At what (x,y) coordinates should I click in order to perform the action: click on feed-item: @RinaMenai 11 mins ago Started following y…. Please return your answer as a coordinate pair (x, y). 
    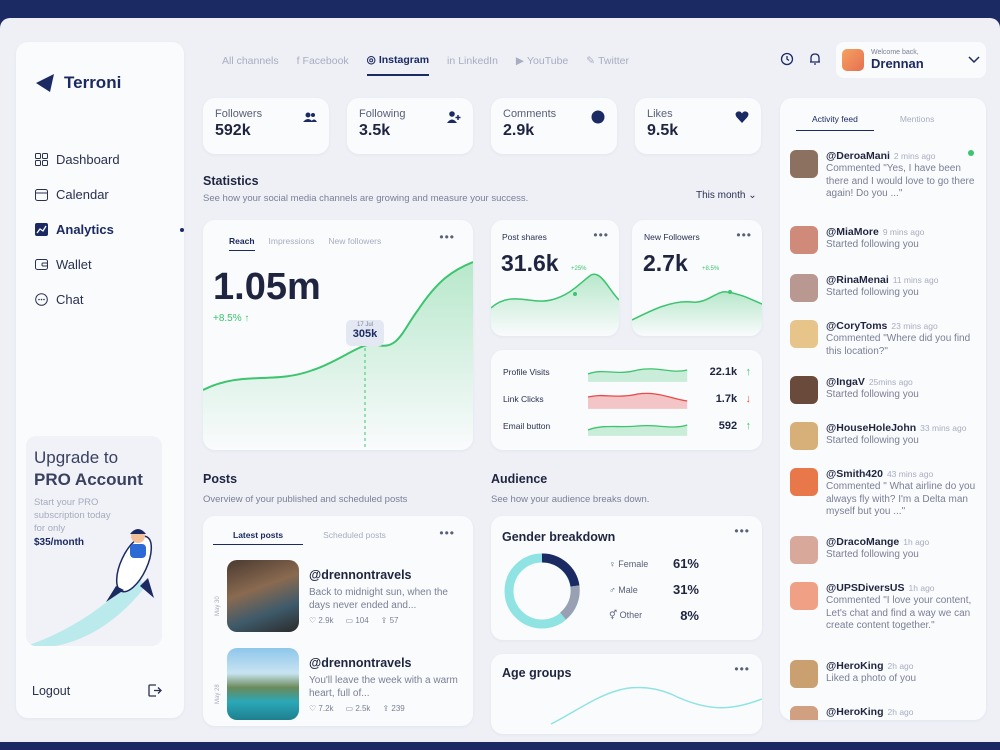
    Looking at the image, I should click on (884, 288).